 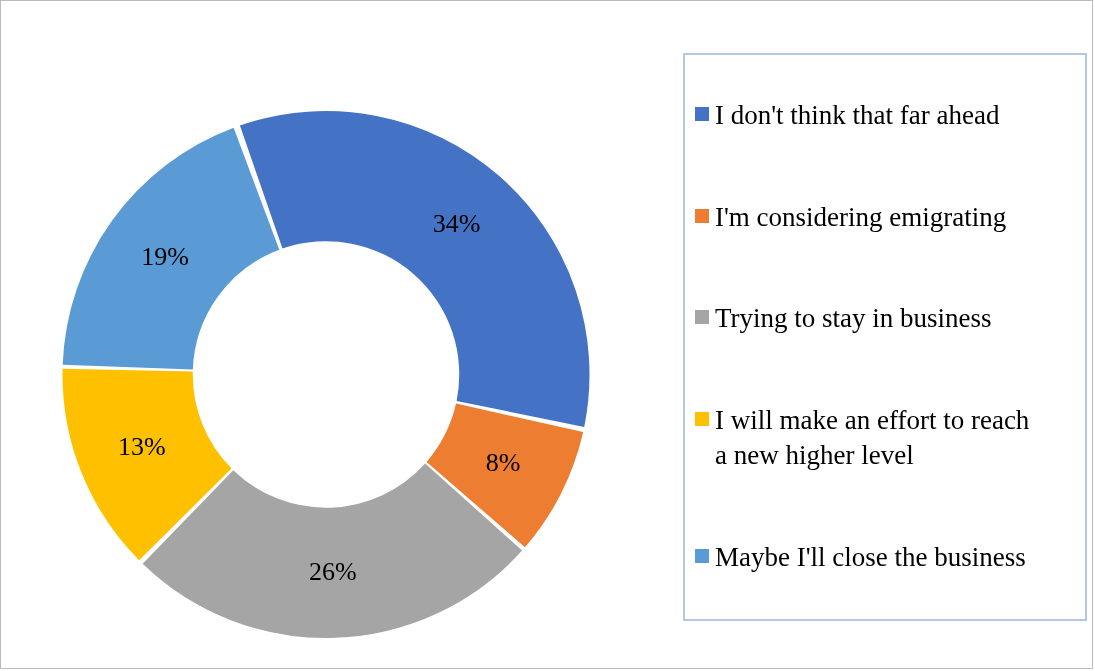 What do you see at coordinates (141, 446) in the screenshot?
I see `data-label: 13%` at bounding box center [141, 446].